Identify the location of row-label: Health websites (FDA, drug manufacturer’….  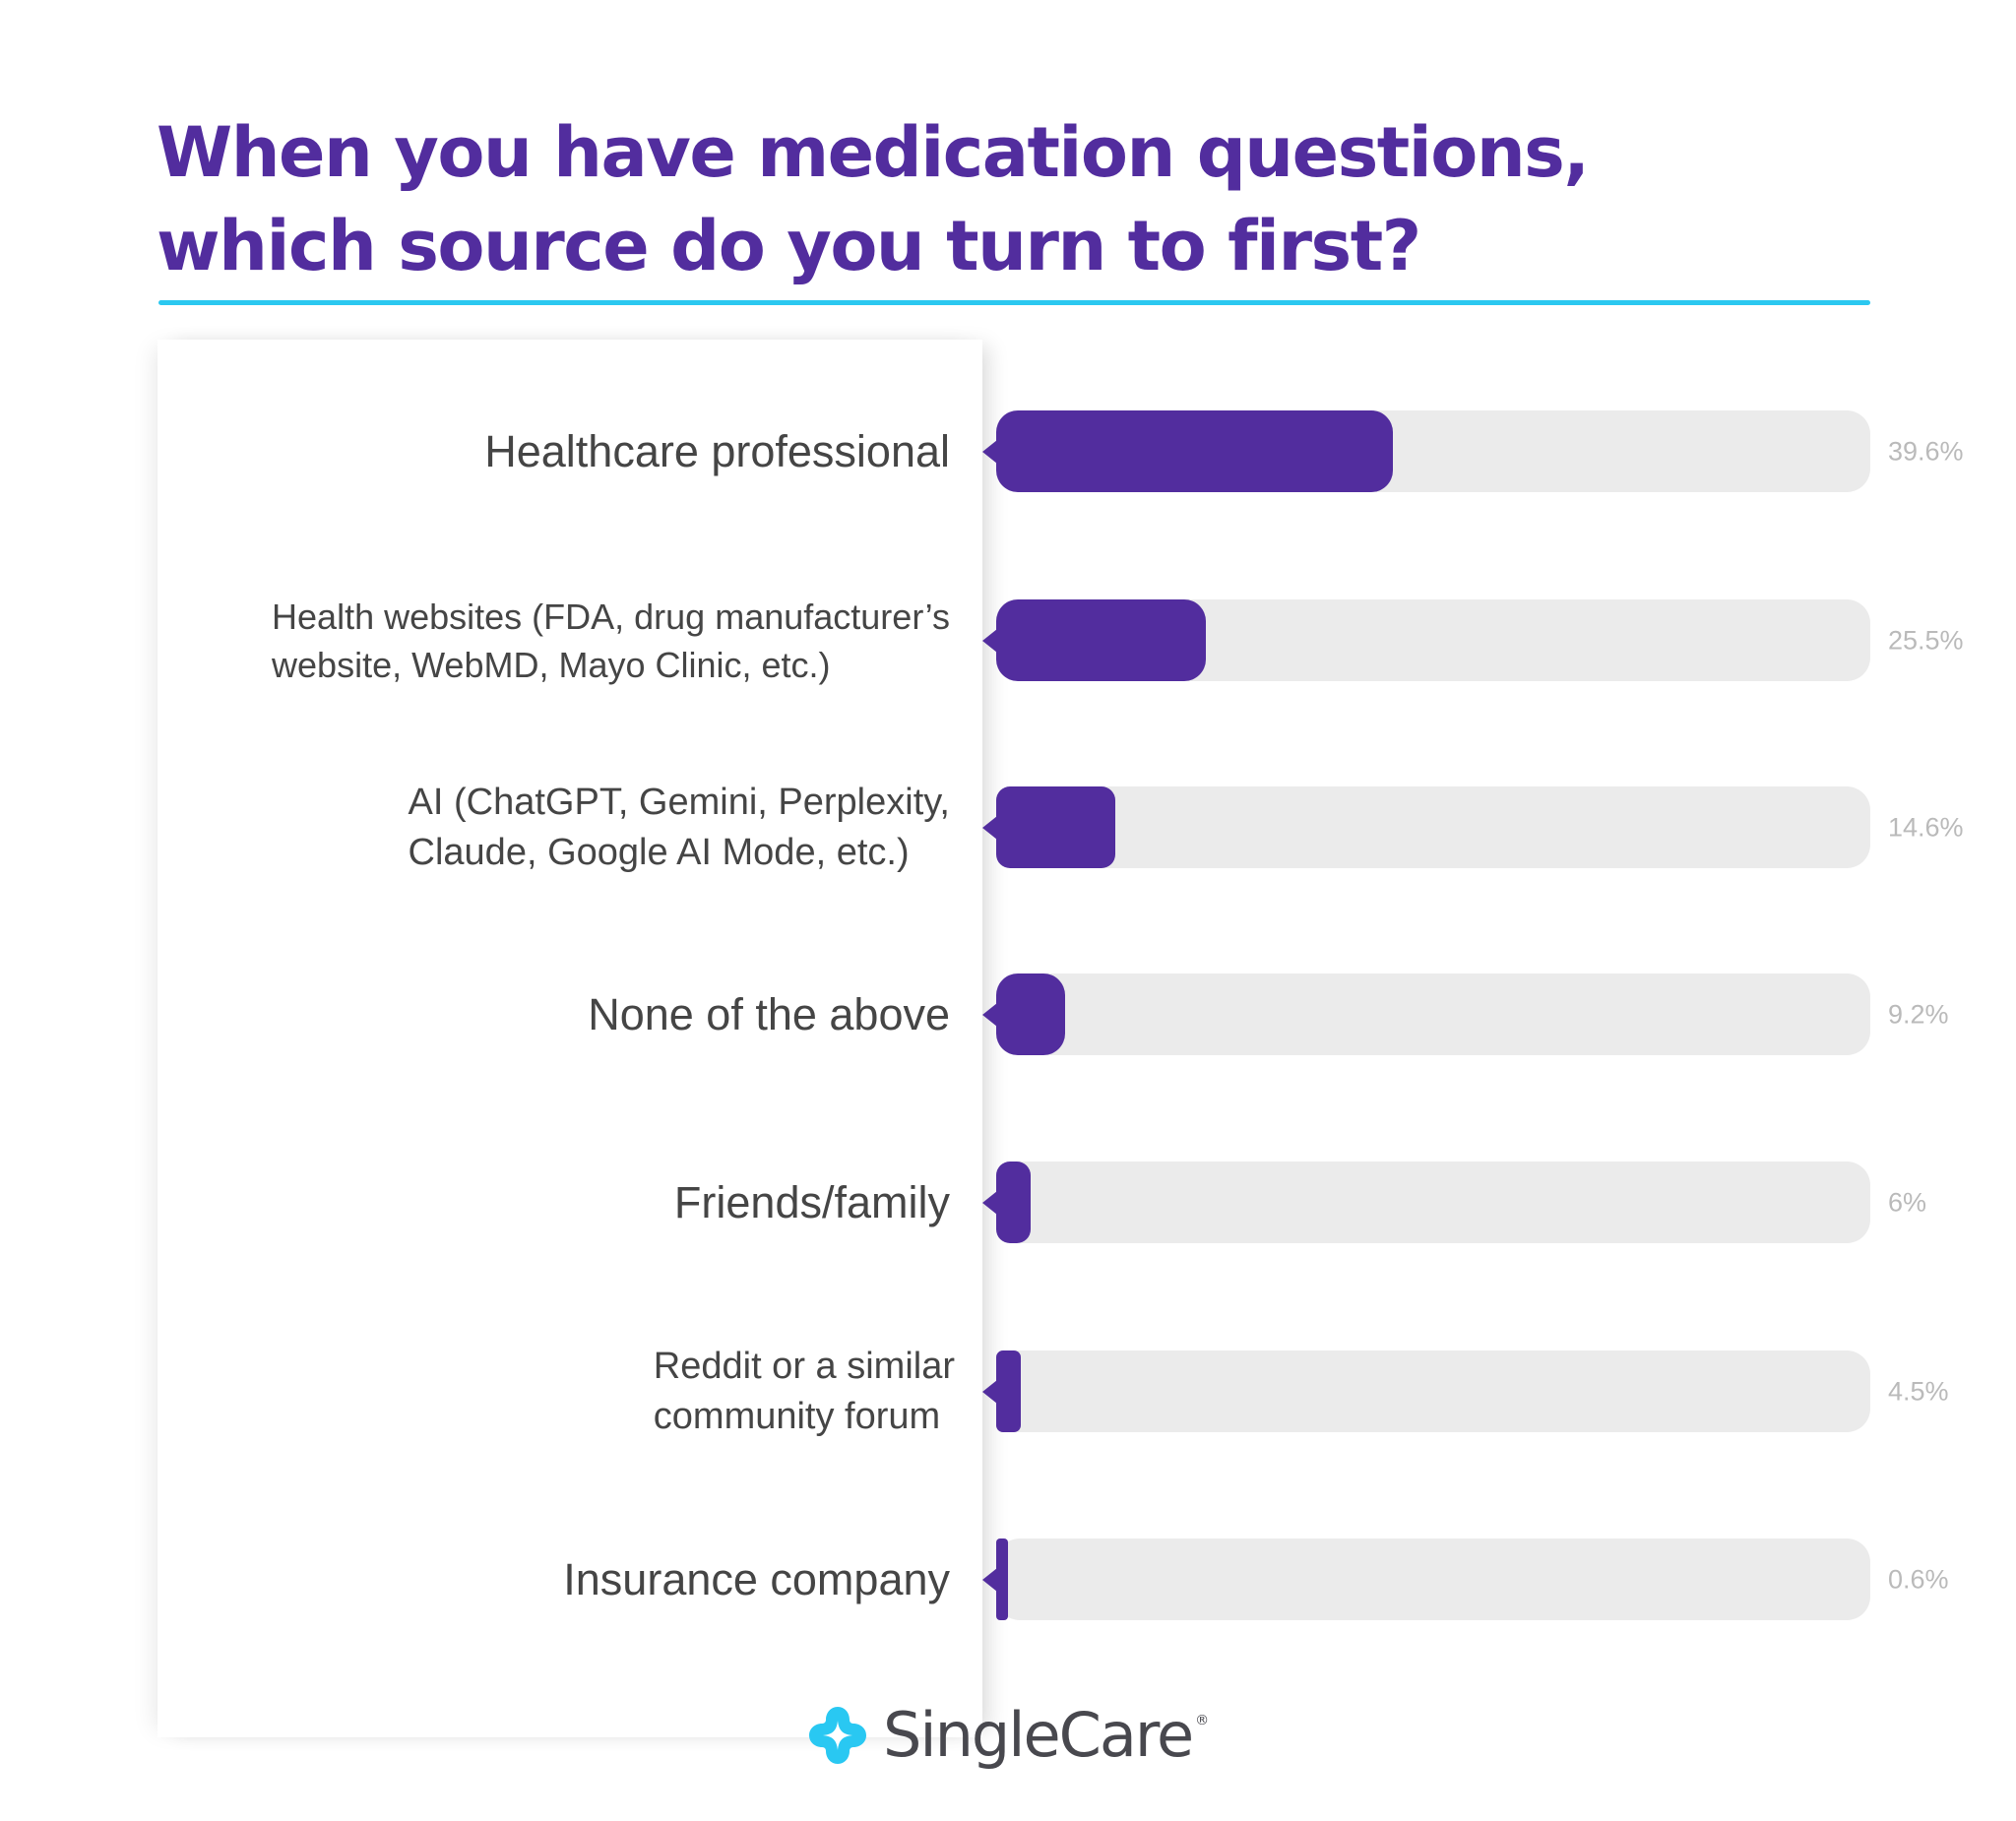
(611, 641).